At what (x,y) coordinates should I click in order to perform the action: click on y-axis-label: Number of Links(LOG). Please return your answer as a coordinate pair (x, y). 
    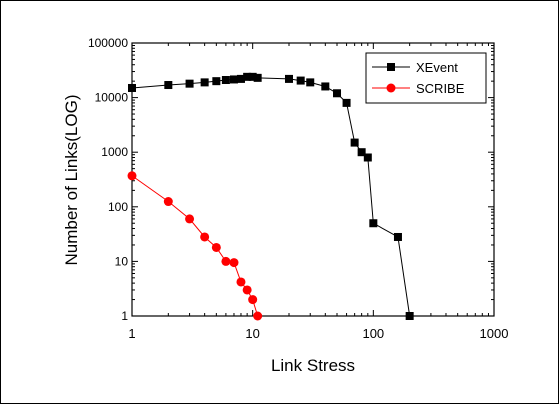
    Looking at the image, I should click on (71, 180).